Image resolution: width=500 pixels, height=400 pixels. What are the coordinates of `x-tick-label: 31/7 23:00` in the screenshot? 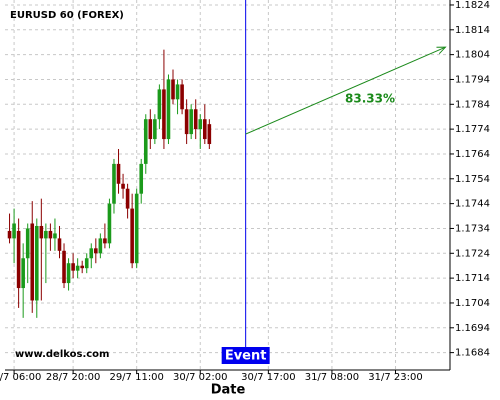 It's located at (395, 377).